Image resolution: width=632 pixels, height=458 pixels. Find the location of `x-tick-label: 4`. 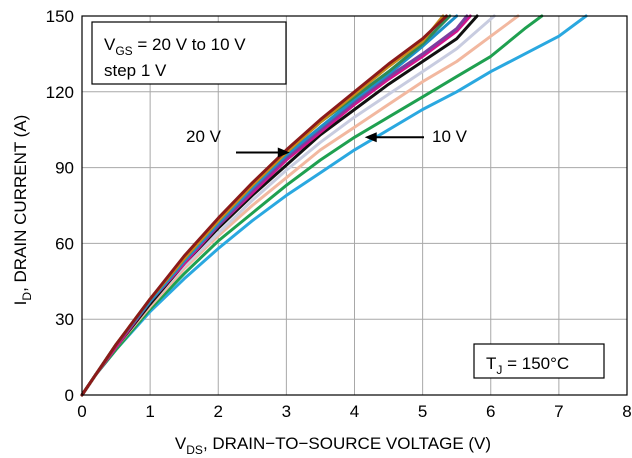

x-tick-label: 4 is located at coordinates (354, 411).